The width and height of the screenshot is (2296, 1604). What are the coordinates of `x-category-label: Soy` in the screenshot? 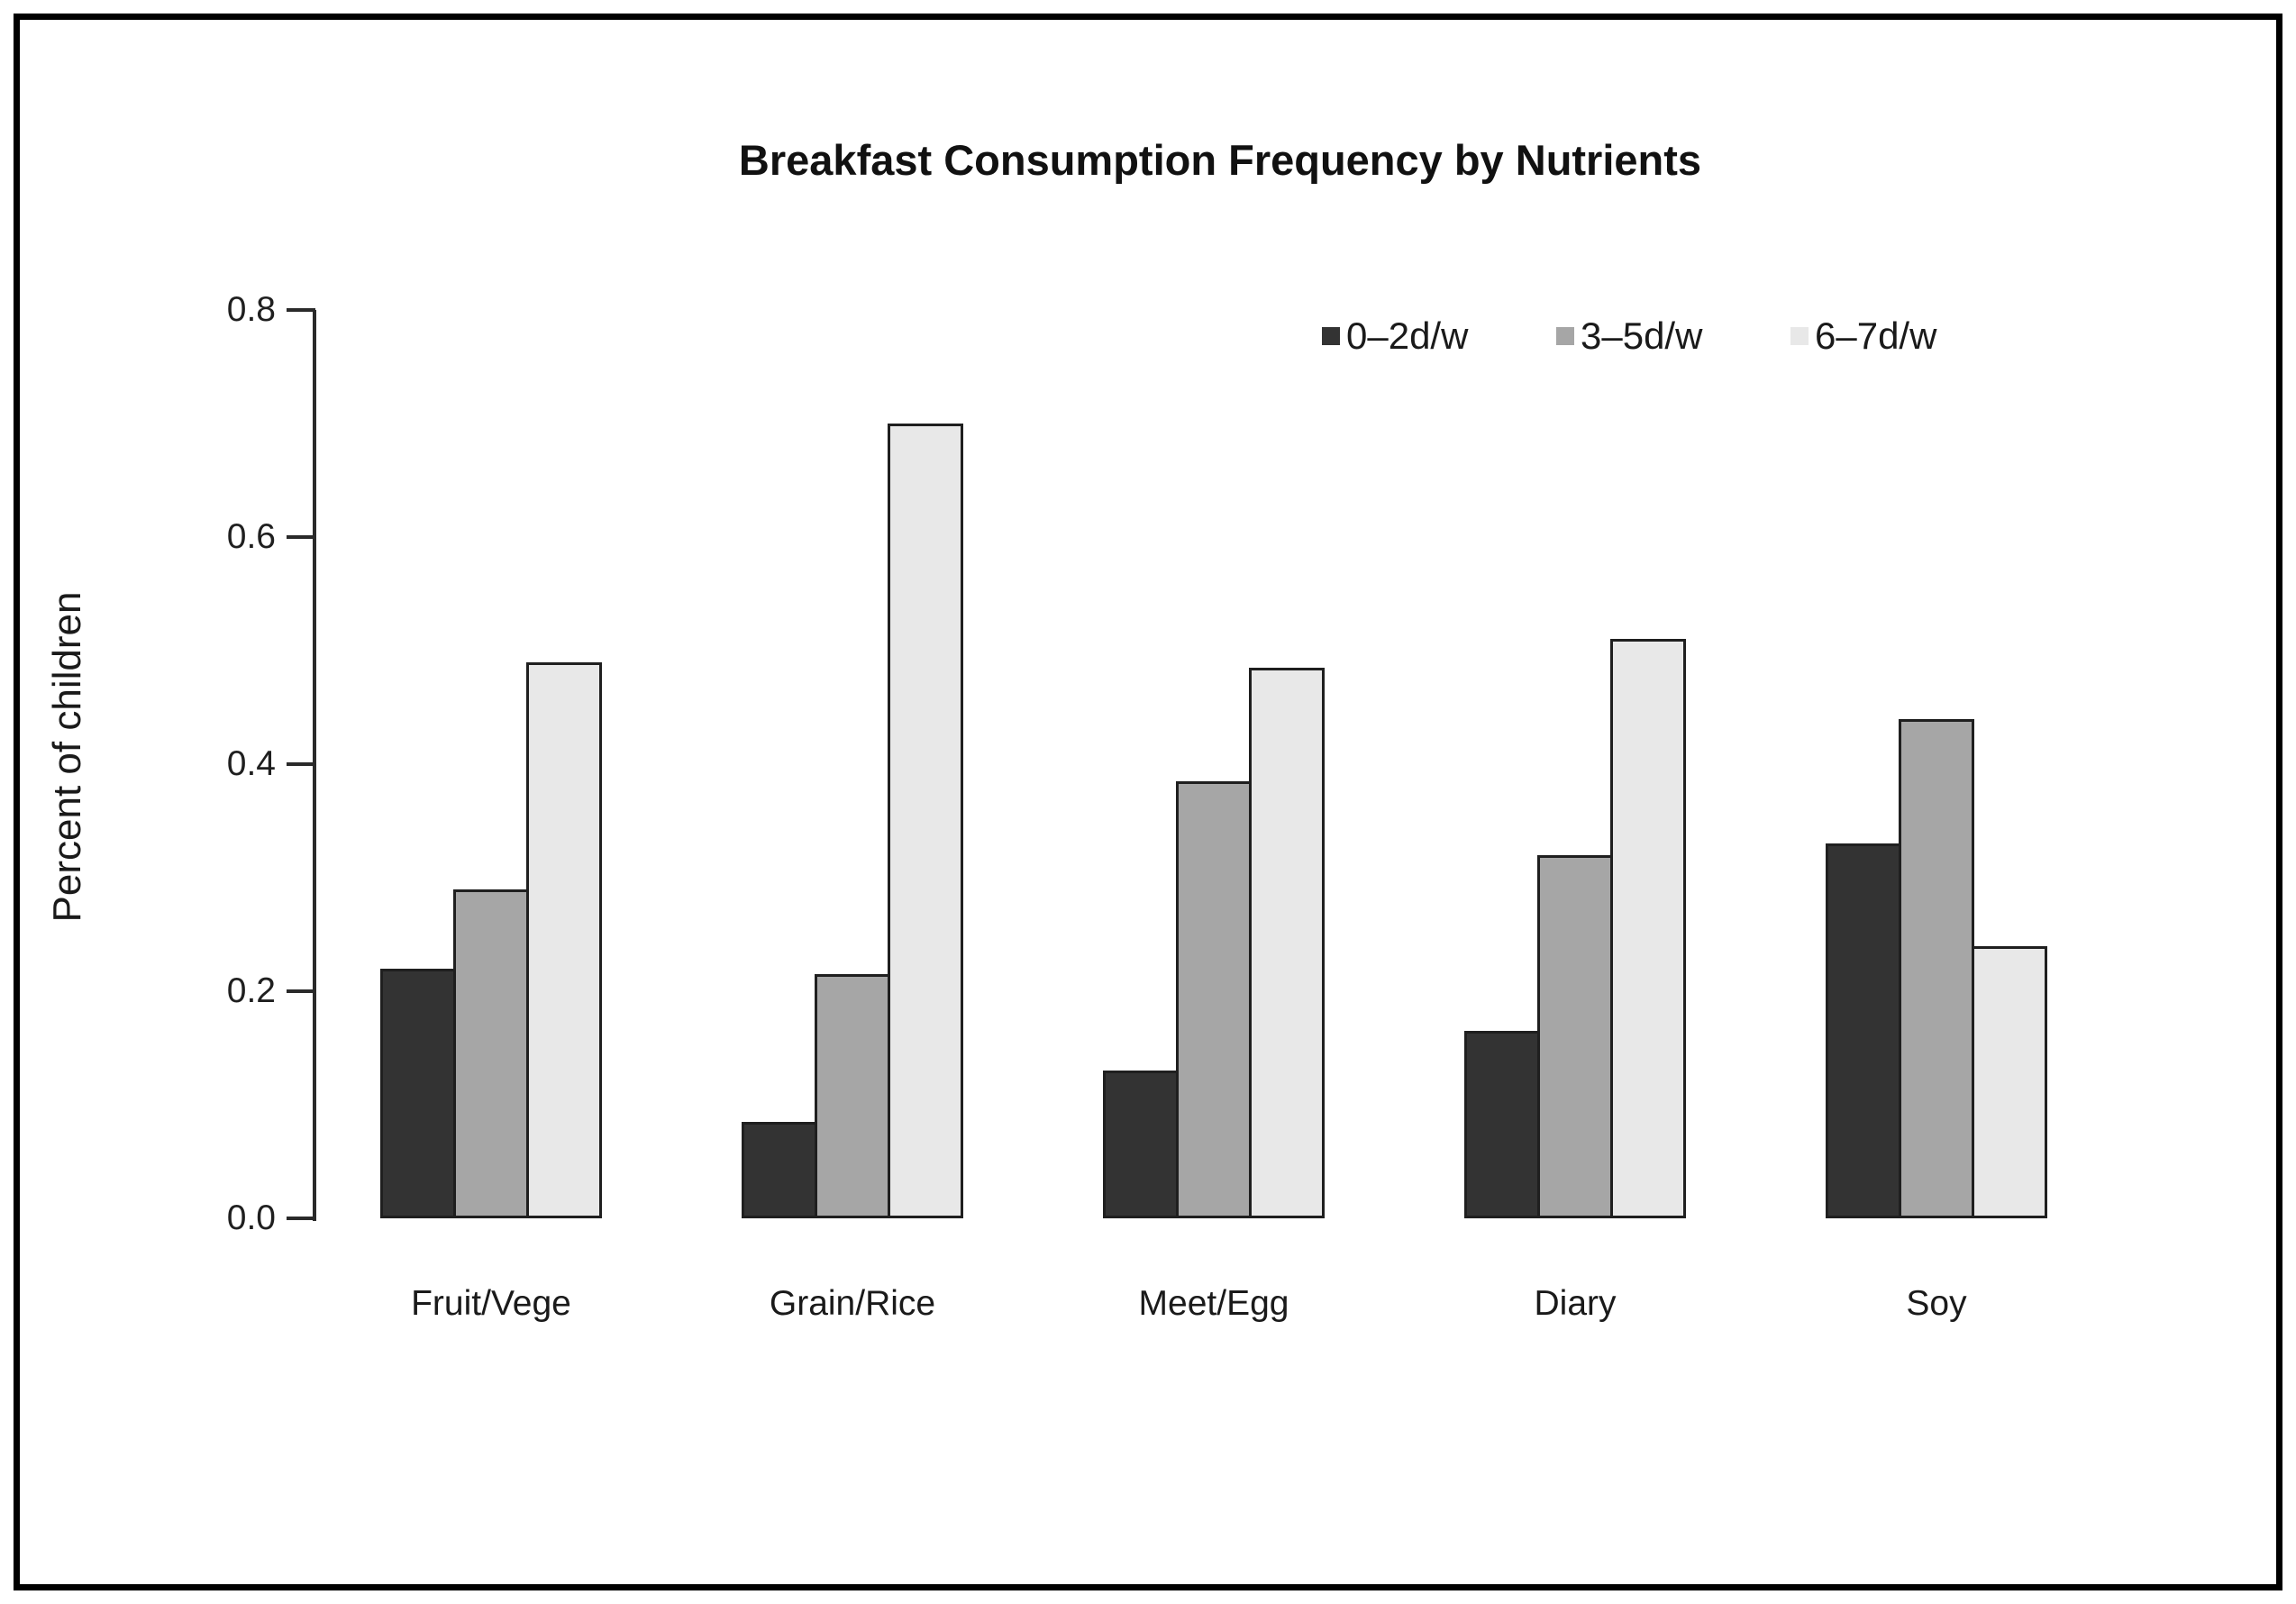 It's located at (1937, 1303).